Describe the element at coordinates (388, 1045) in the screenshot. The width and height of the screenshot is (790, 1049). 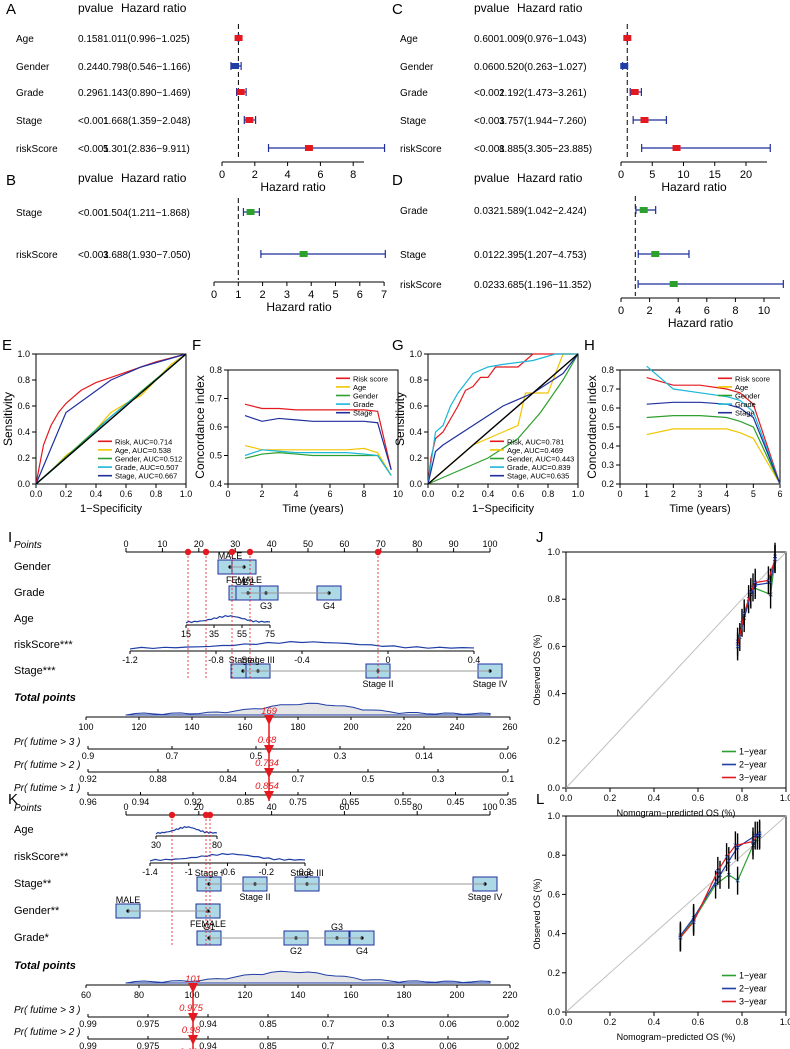
I see `nomogram-k-prob-tick-label: 0.3` at that location.